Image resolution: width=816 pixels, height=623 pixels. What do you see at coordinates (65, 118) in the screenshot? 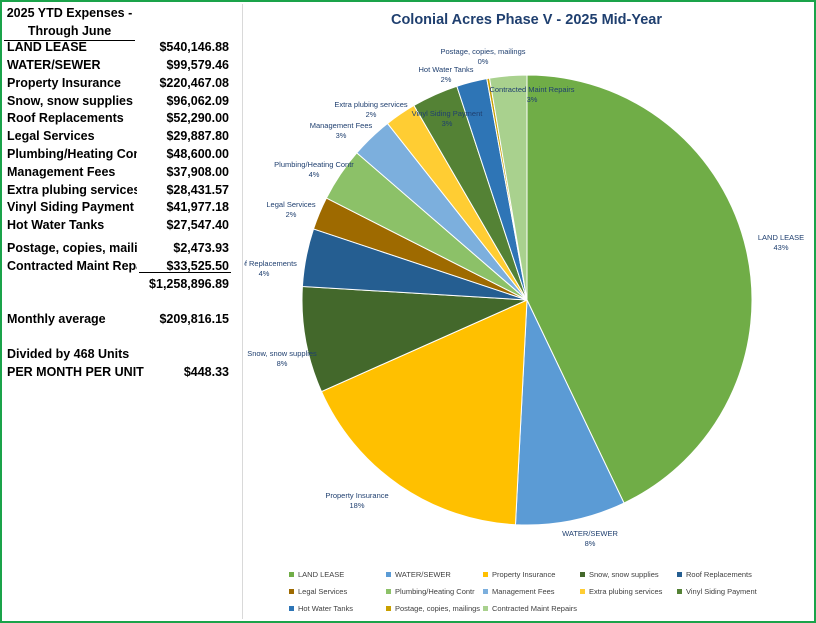
I see `expense-label: Roof Replacements` at bounding box center [65, 118].